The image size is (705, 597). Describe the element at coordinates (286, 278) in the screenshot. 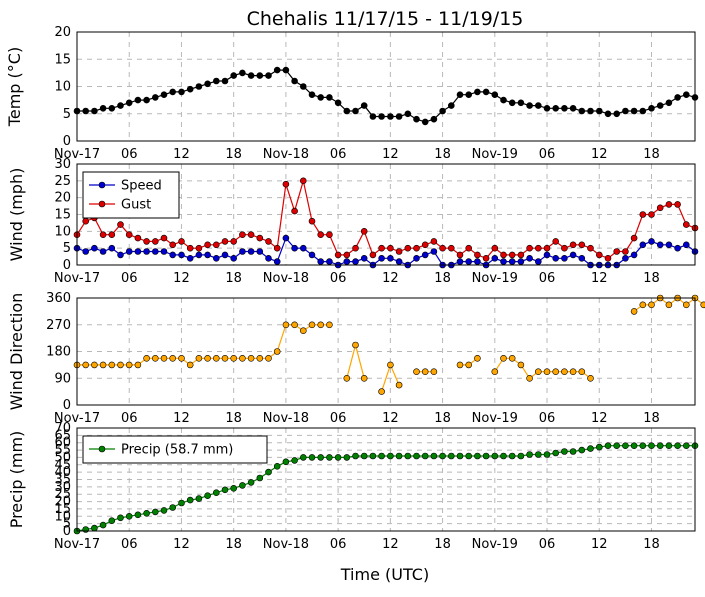

I see `x-tick-label: Nov-18` at that location.